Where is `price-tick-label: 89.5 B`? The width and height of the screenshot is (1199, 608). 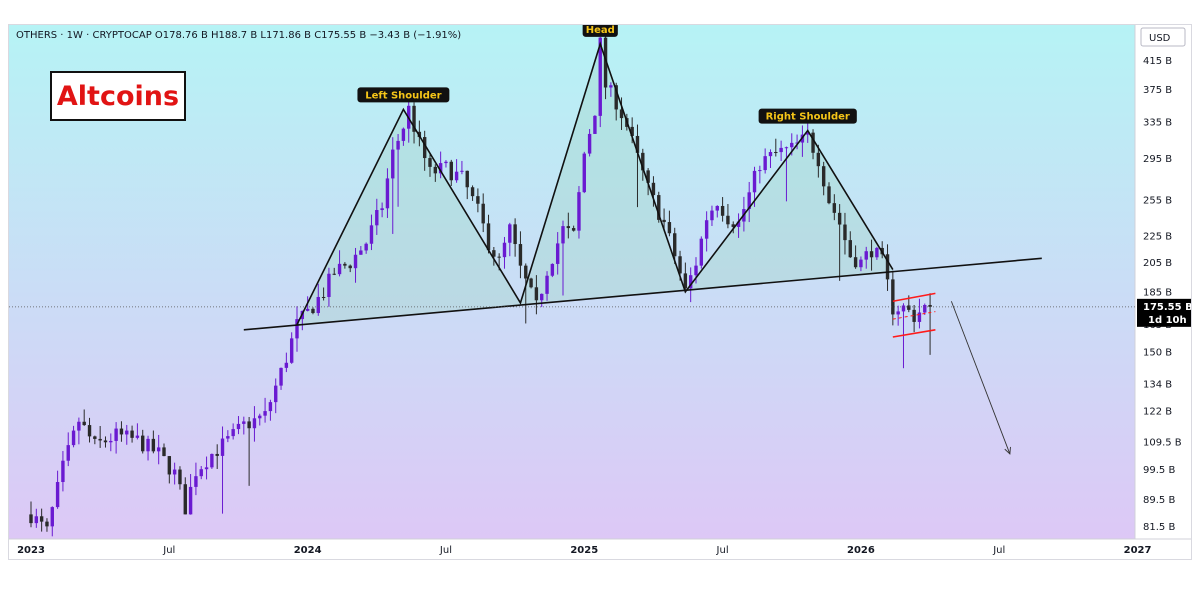 price-tick-label: 89.5 B is located at coordinates (1159, 500).